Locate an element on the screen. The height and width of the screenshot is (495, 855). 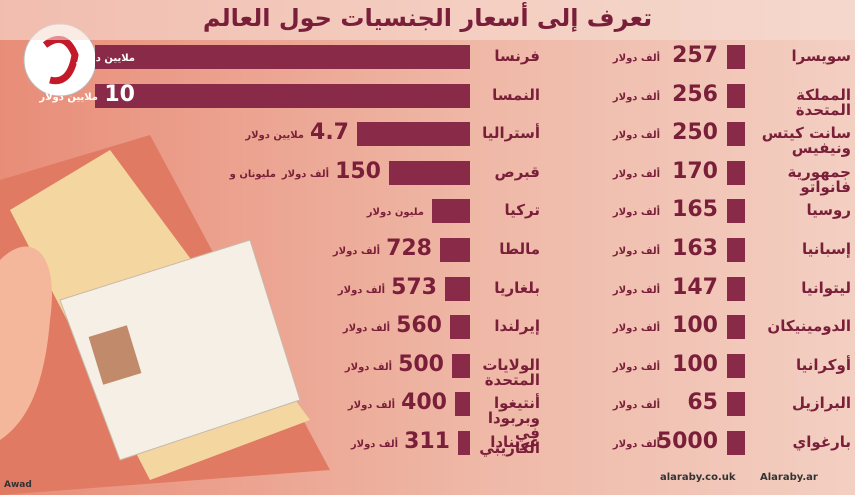
unit: مليون دولار is located at coordinates (395, 213).